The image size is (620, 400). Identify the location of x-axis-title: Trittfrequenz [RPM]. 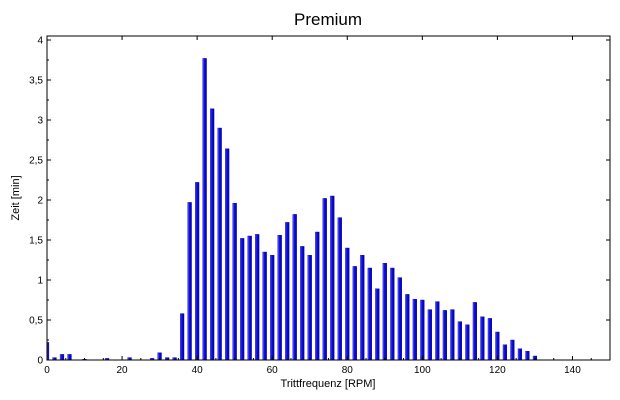
(328, 384).